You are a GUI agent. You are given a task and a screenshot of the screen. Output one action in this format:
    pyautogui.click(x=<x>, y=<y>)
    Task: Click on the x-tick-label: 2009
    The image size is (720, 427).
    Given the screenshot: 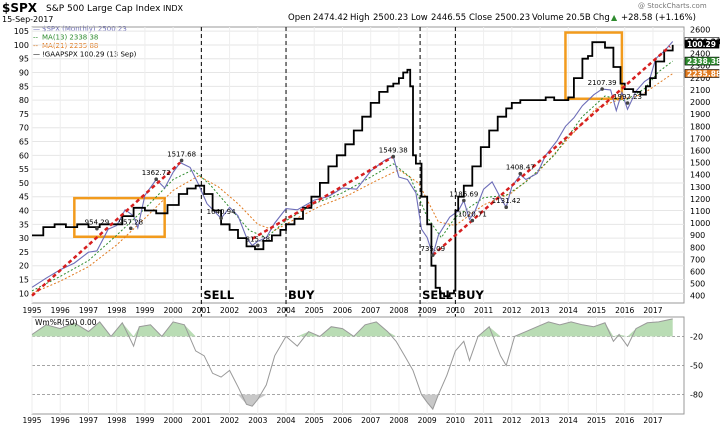 What is the action you would take?
    pyautogui.click(x=427, y=310)
    